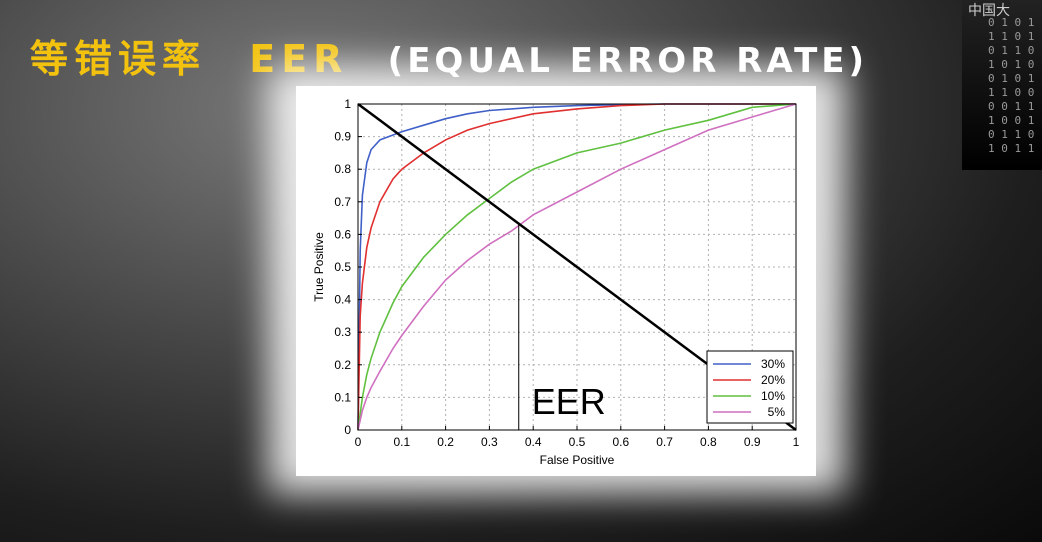  I want to click on y-tick-label: 0.1, so click(342, 397).